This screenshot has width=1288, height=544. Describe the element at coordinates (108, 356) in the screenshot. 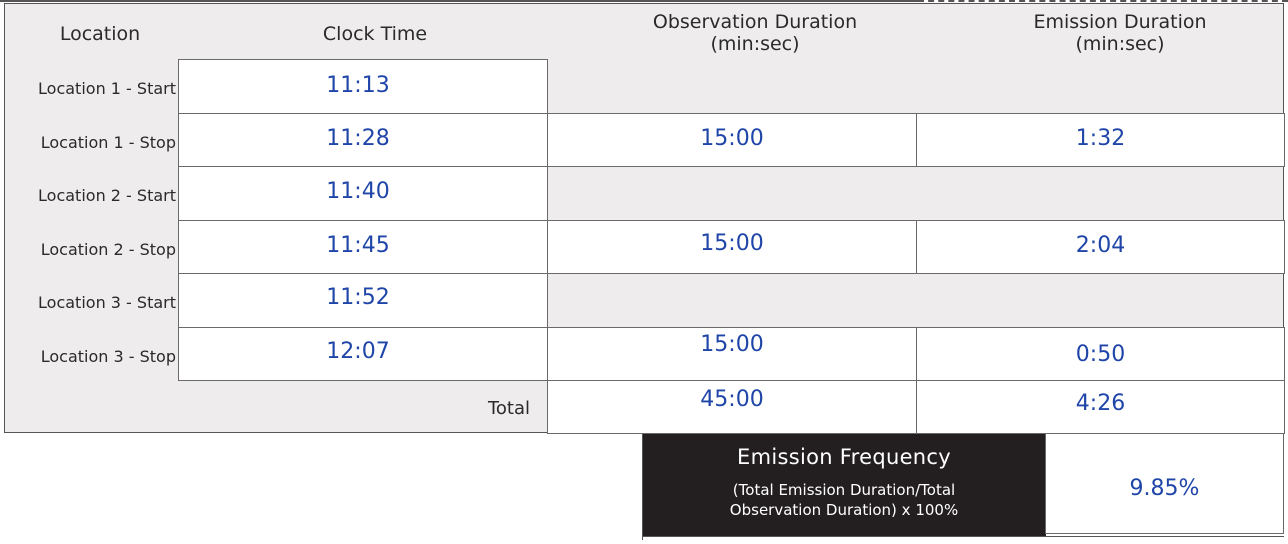

I see `row-label: Location 3 - Stop` at that location.